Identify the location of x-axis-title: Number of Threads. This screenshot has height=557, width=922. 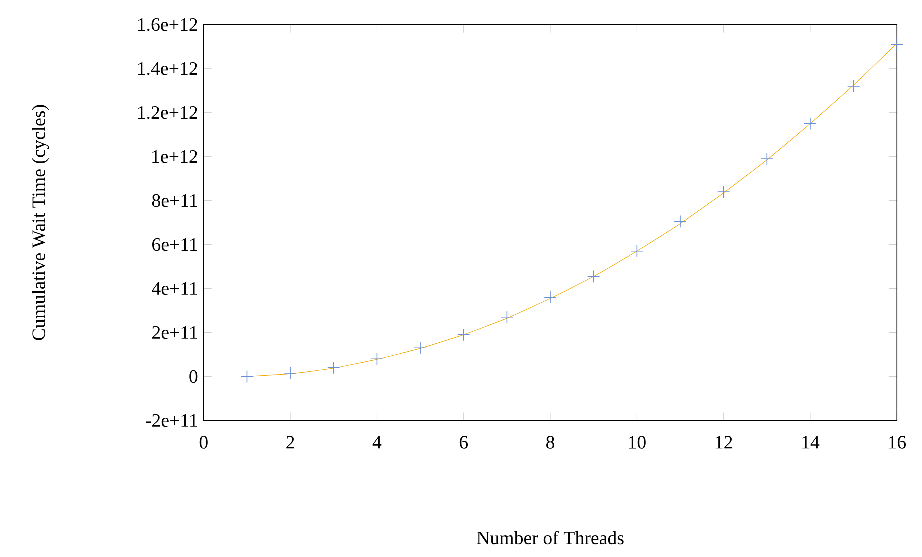
(550, 538).